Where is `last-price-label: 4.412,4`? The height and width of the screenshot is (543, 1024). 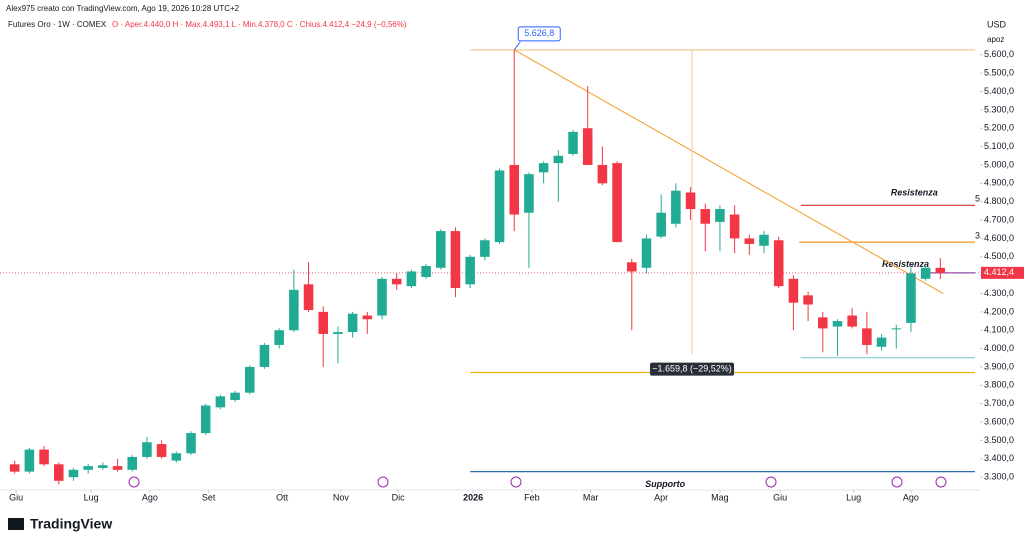 last-price-label: 4.412,4 is located at coordinates (999, 272).